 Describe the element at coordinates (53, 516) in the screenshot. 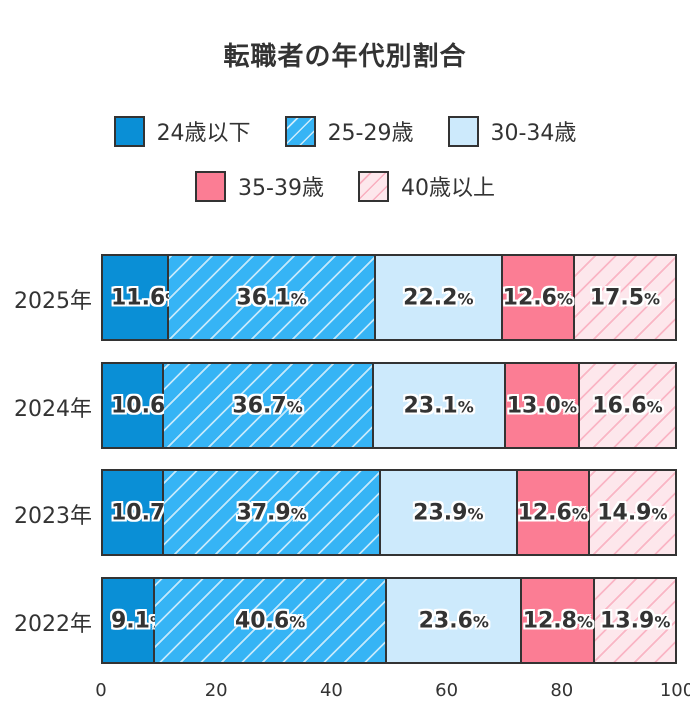

I see `row-label: 2023年` at that location.